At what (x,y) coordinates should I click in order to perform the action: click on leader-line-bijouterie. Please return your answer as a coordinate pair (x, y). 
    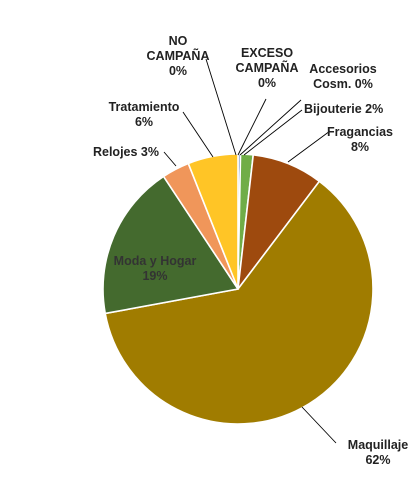
    Looking at the image, I should click on (273, 132).